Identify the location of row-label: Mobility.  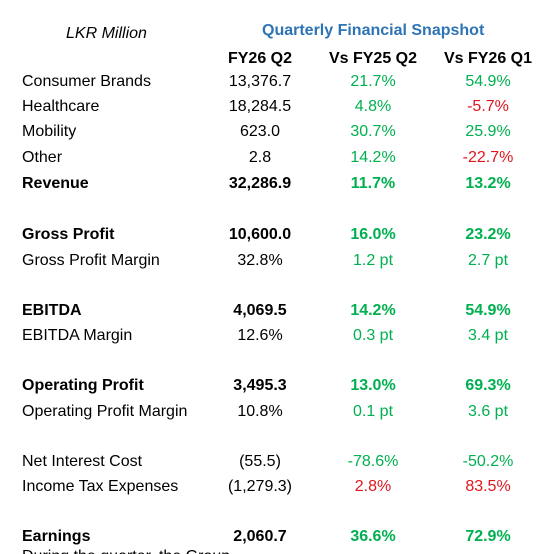
(49, 131).